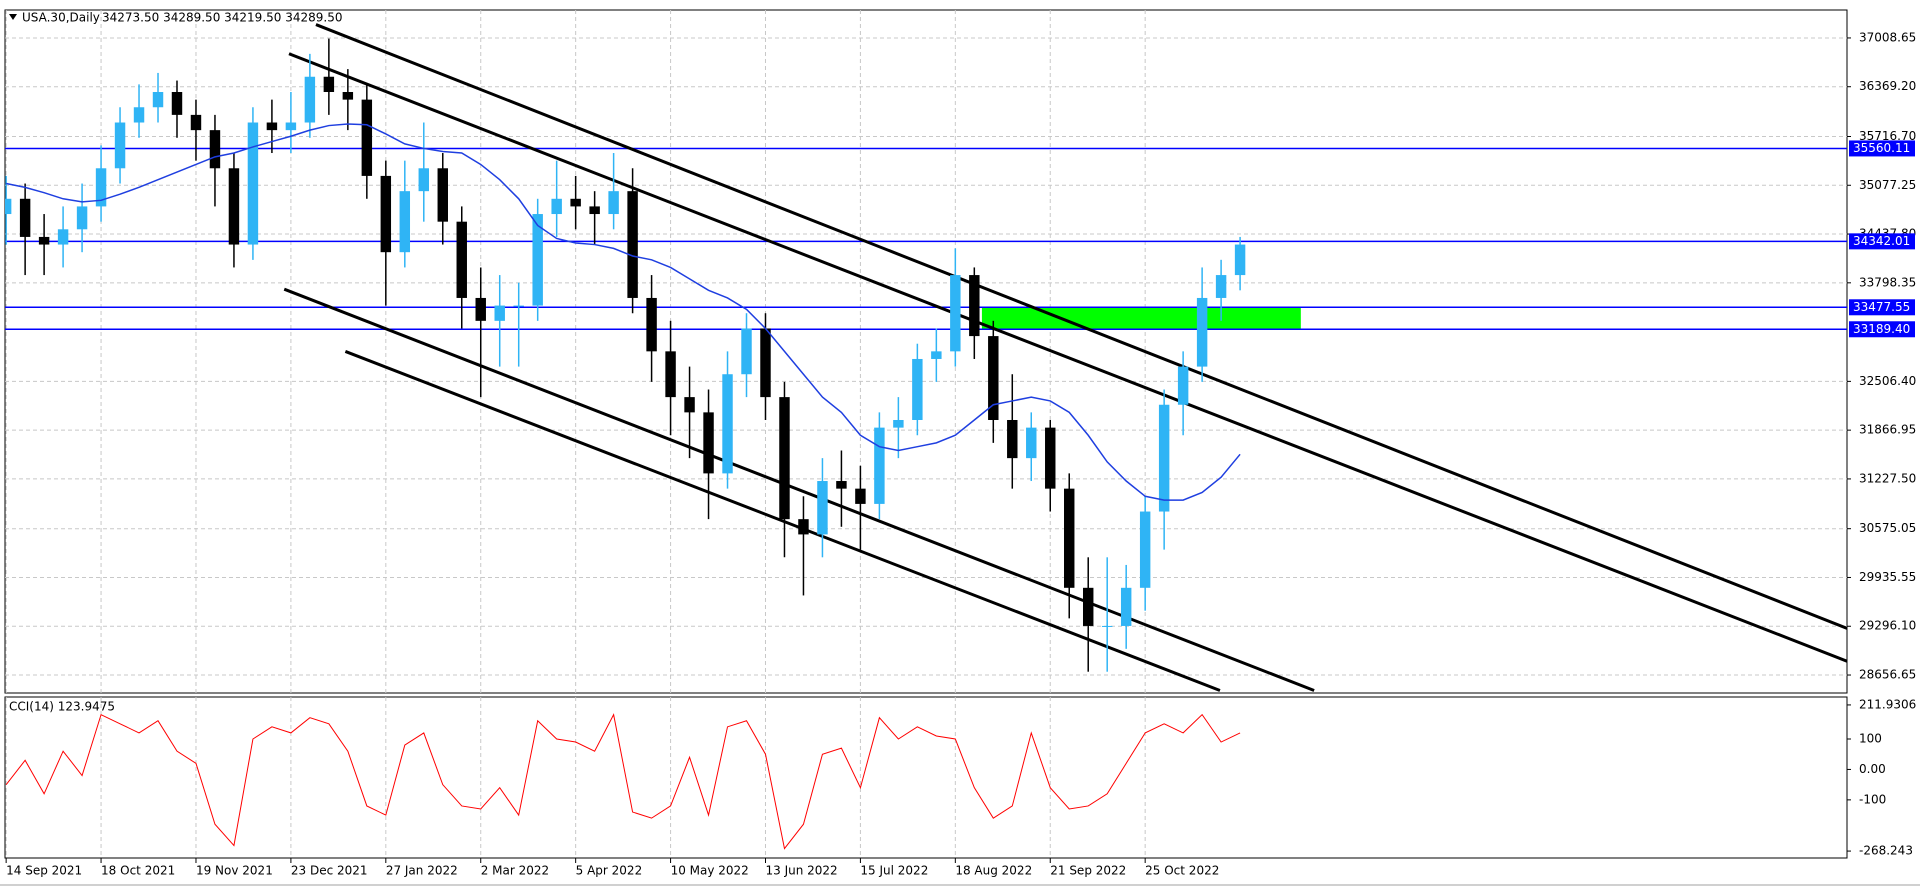 The height and width of the screenshot is (889, 1920). Describe the element at coordinates (234, 871) in the screenshot. I see `x-tick-label: 19 Nov 2021` at that location.